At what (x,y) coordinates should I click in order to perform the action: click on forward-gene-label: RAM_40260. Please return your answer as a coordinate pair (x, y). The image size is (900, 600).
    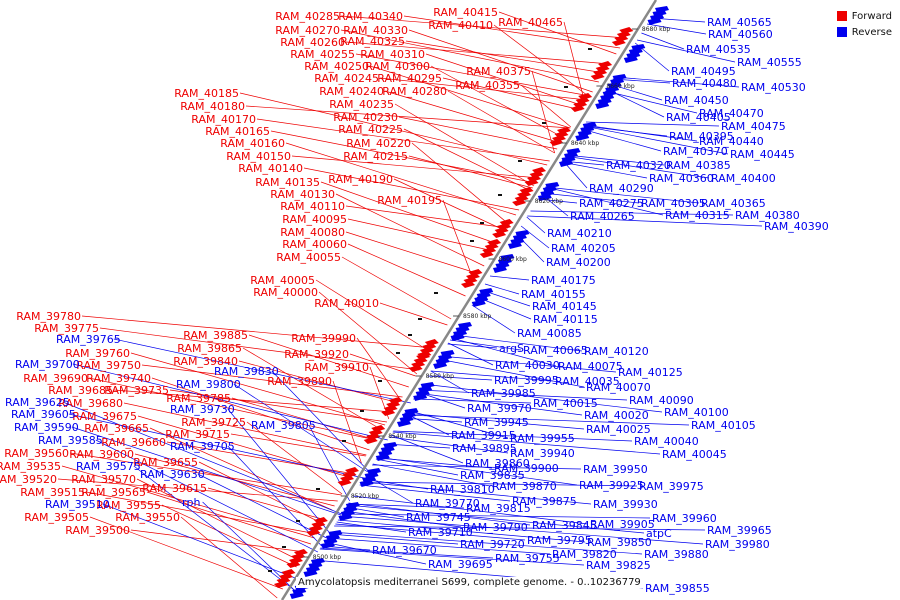
    Looking at the image, I should click on (312, 42).